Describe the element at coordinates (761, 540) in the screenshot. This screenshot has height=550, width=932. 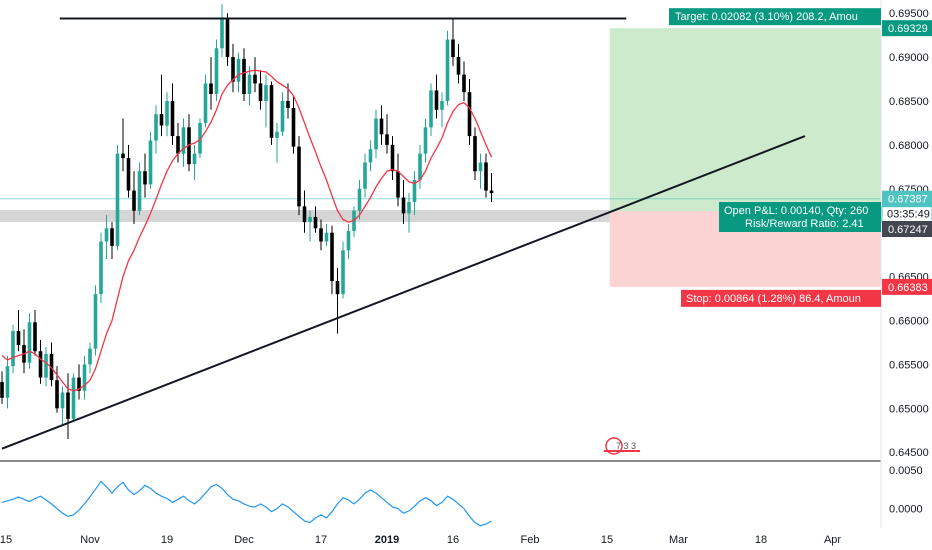
I see `time-tick-label: 18` at that location.